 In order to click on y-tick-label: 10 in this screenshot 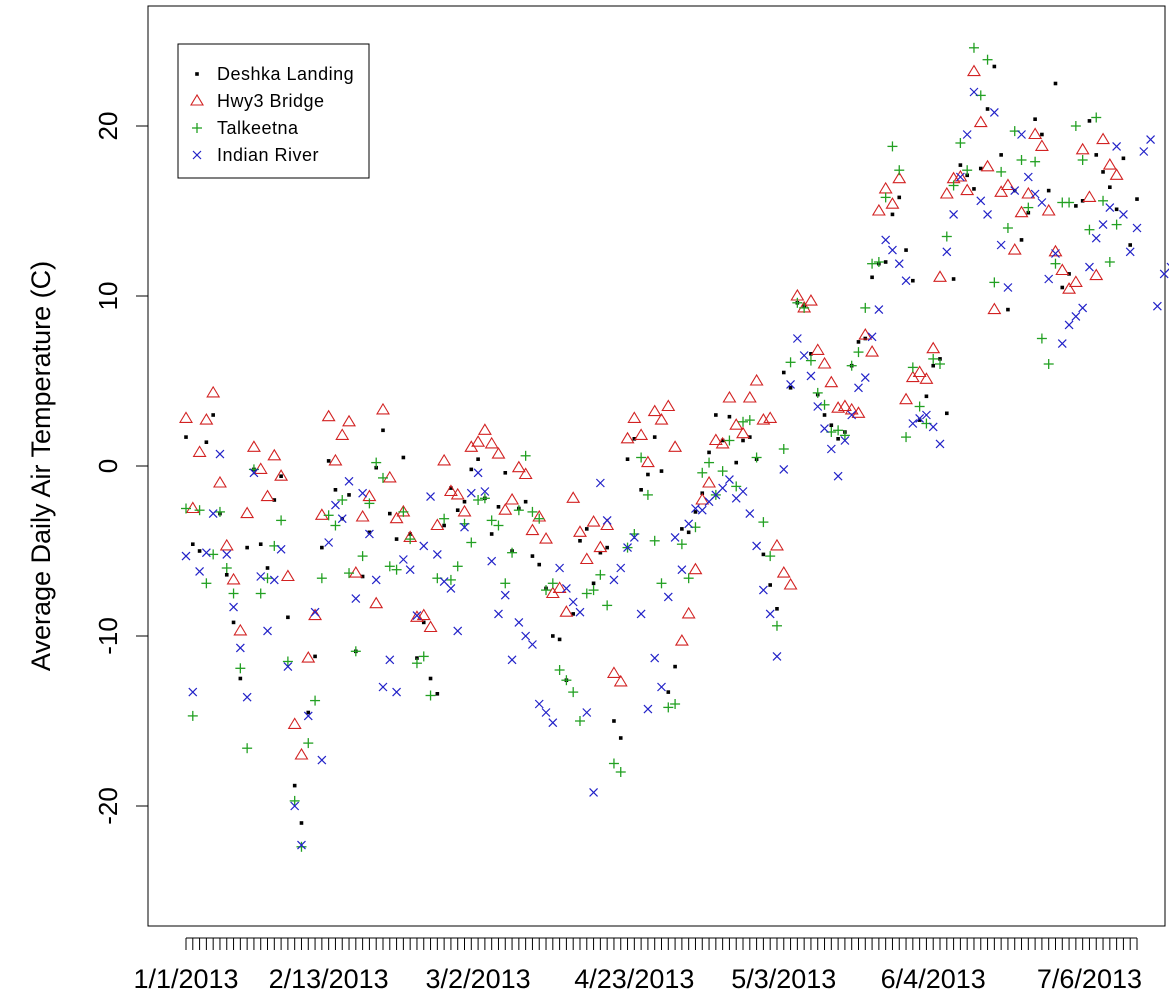, I will do `click(108, 296)`.